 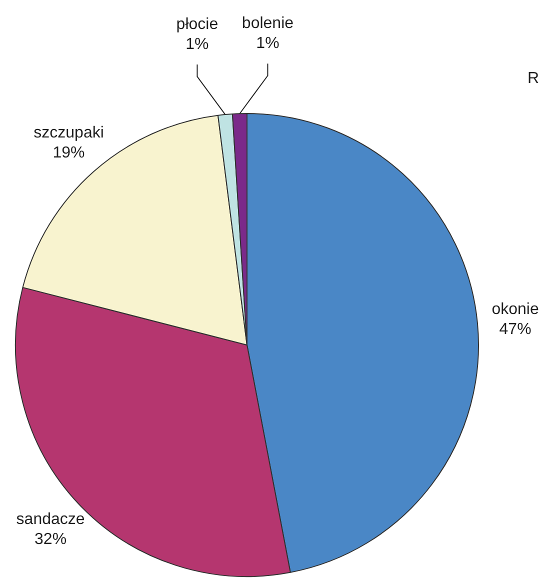 What do you see at coordinates (268, 23) in the screenshot?
I see `slice-label: bolenie` at bounding box center [268, 23].